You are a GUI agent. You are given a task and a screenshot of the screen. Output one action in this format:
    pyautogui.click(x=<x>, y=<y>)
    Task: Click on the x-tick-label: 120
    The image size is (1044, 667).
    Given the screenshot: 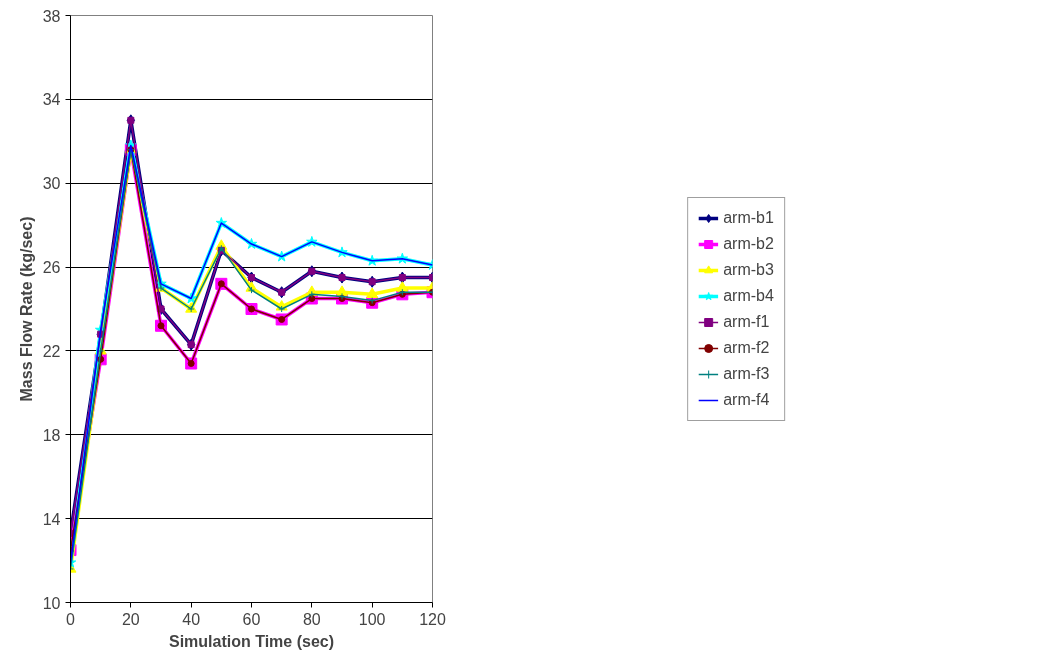 What is the action you would take?
    pyautogui.click(x=432, y=619)
    